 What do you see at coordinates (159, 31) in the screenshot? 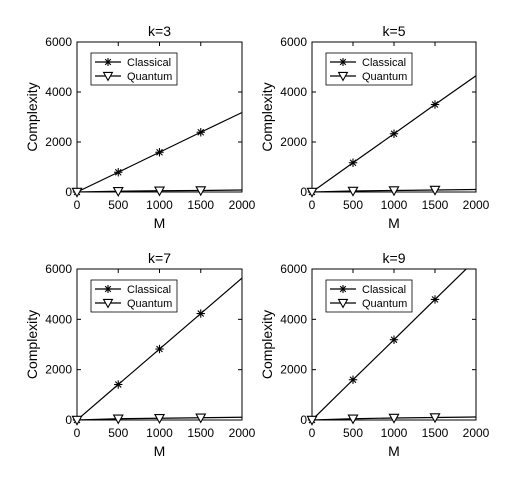
I see `chart-title: k=3` at bounding box center [159, 31].